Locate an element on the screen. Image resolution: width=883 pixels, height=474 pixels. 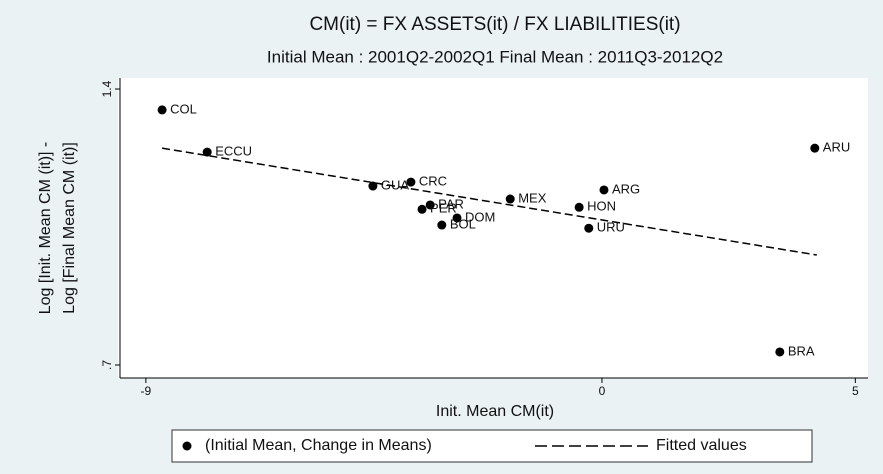
legend is located at coordinates (492, 446).